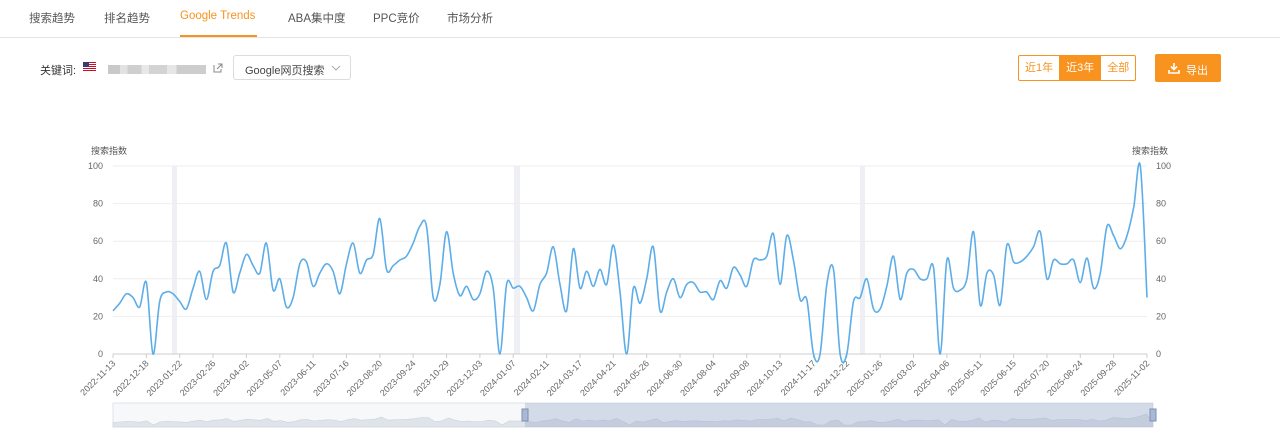 Image resolution: width=1280 pixels, height=442 pixels. What do you see at coordinates (1150, 151) in the screenshot?
I see `y-axis-title-right: 搜索指数` at bounding box center [1150, 151].